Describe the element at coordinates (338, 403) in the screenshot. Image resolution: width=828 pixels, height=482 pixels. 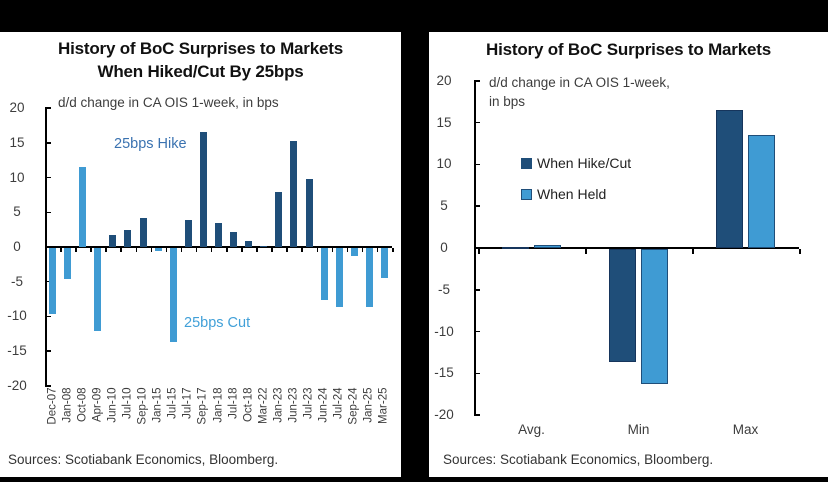
I see `x-tick-label: Jul-24` at that location.